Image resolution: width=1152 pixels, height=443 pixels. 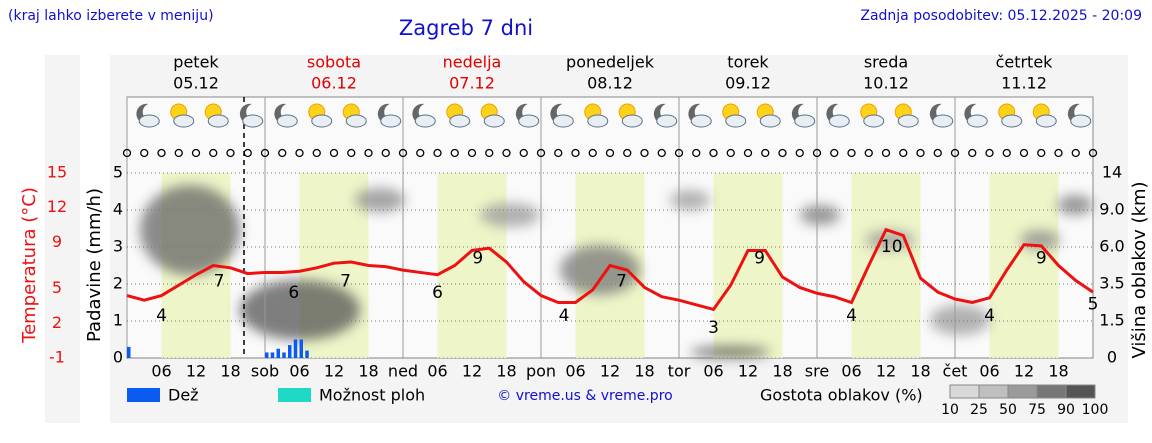 I want to click on day-name: petek, so click(x=196, y=62).